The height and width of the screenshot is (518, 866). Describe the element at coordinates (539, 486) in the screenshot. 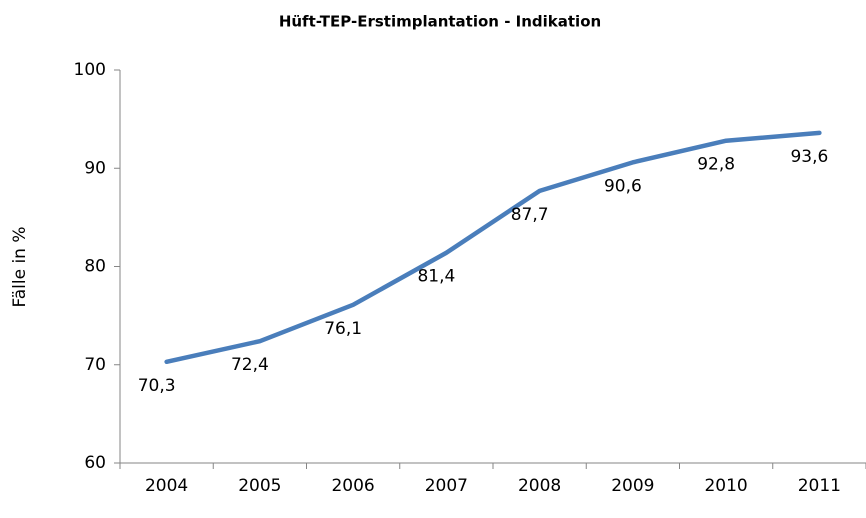

I see `x-tick-label: 2008` at that location.